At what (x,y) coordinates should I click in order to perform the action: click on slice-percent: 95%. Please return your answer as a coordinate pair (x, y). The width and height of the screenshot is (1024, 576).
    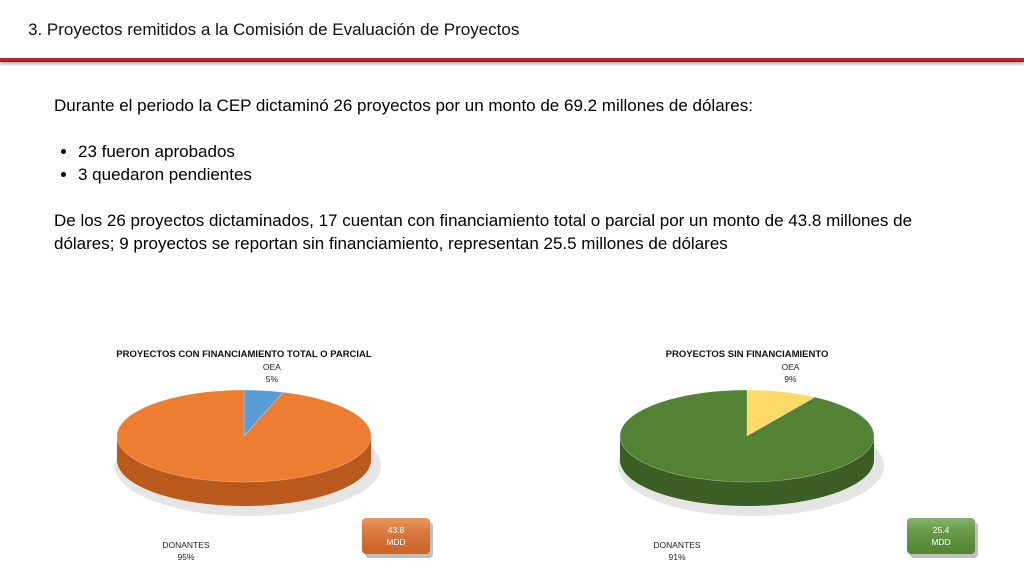
    Looking at the image, I should click on (185, 557).